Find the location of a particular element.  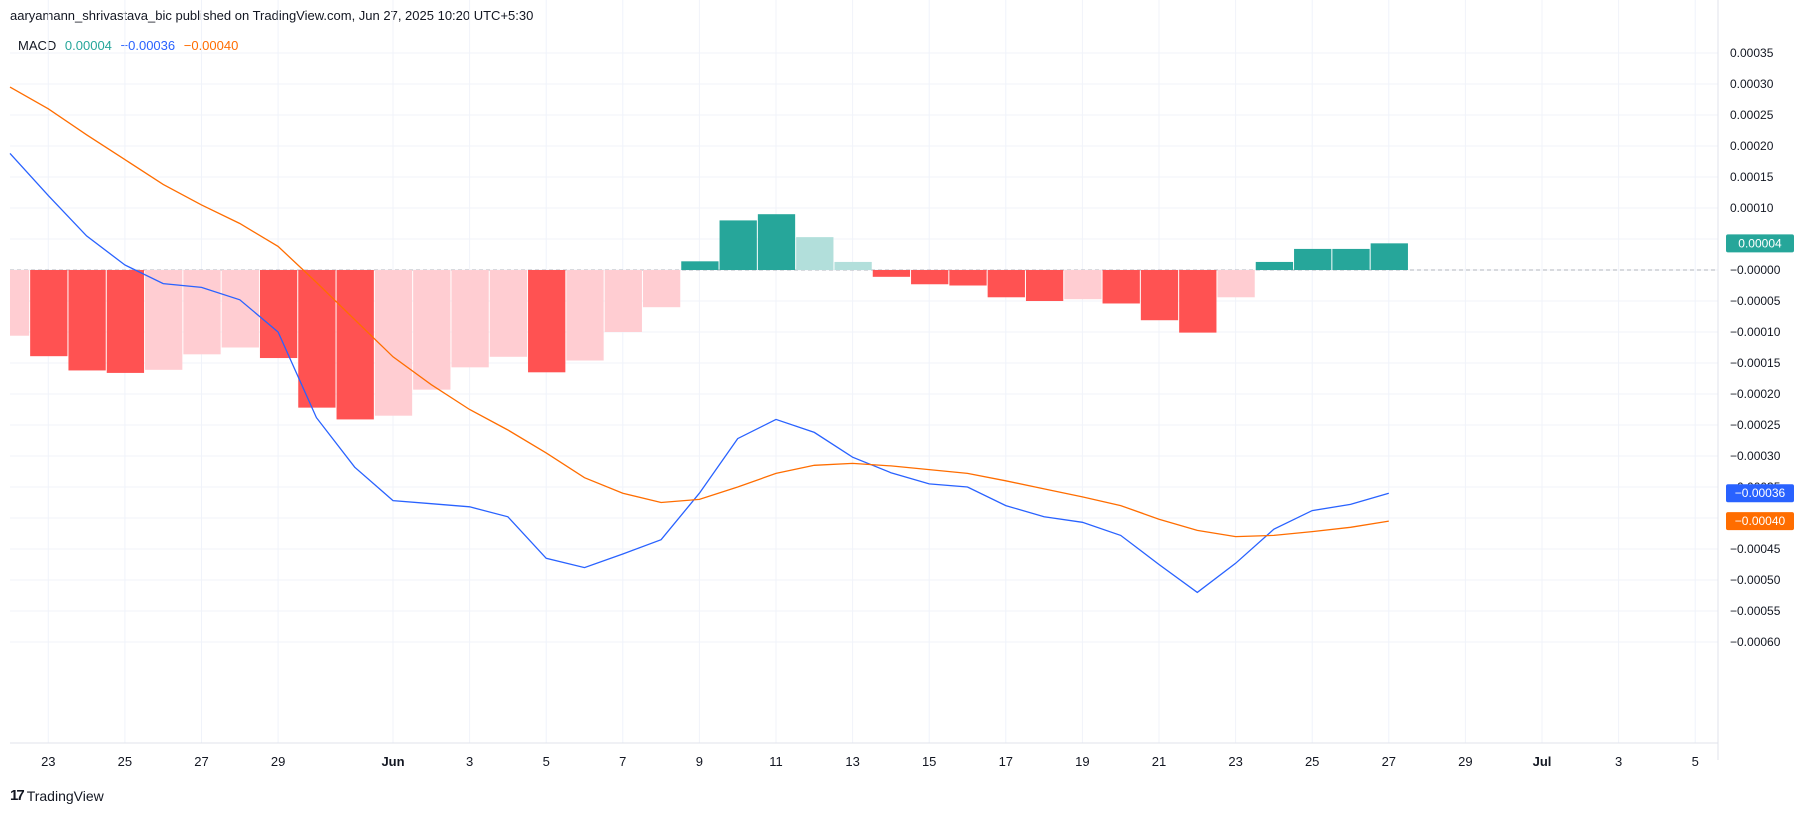

x-tick-label: 11 is located at coordinates (776, 761).